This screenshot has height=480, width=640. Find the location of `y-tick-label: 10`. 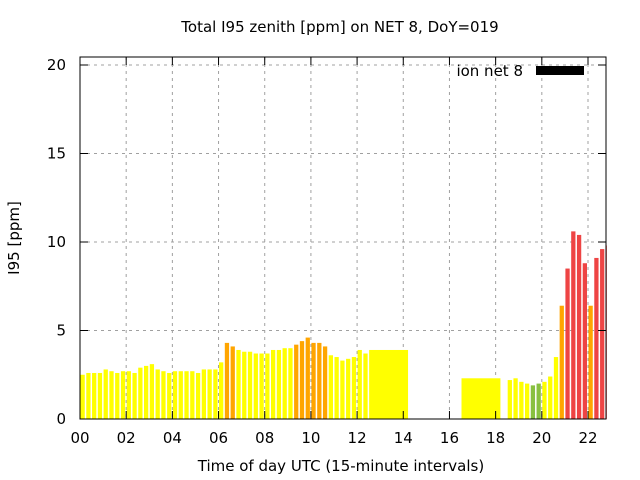

y-tick-label: 10 is located at coordinates (56, 242).